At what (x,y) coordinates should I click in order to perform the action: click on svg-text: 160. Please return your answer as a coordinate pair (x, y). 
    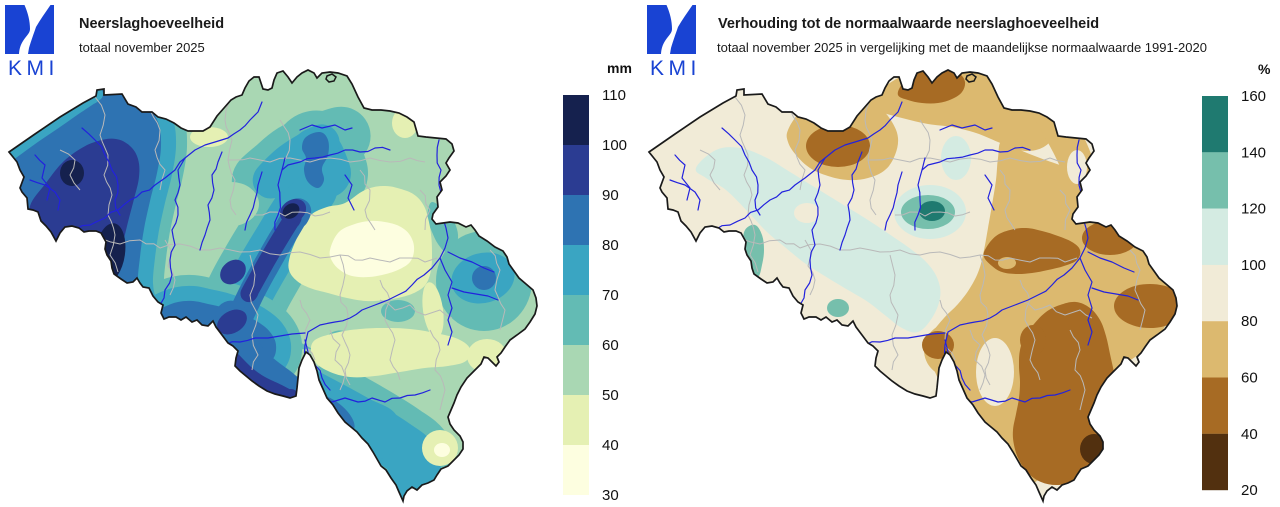
    Looking at the image, I should click on (1253, 96).